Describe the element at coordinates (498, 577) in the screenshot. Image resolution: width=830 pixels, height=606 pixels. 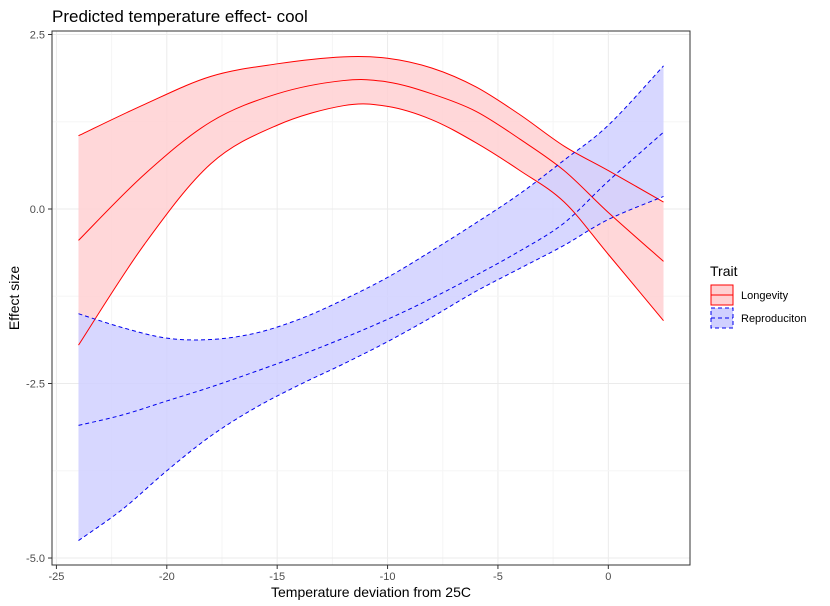
I see `x-tick-label: -5` at that location.